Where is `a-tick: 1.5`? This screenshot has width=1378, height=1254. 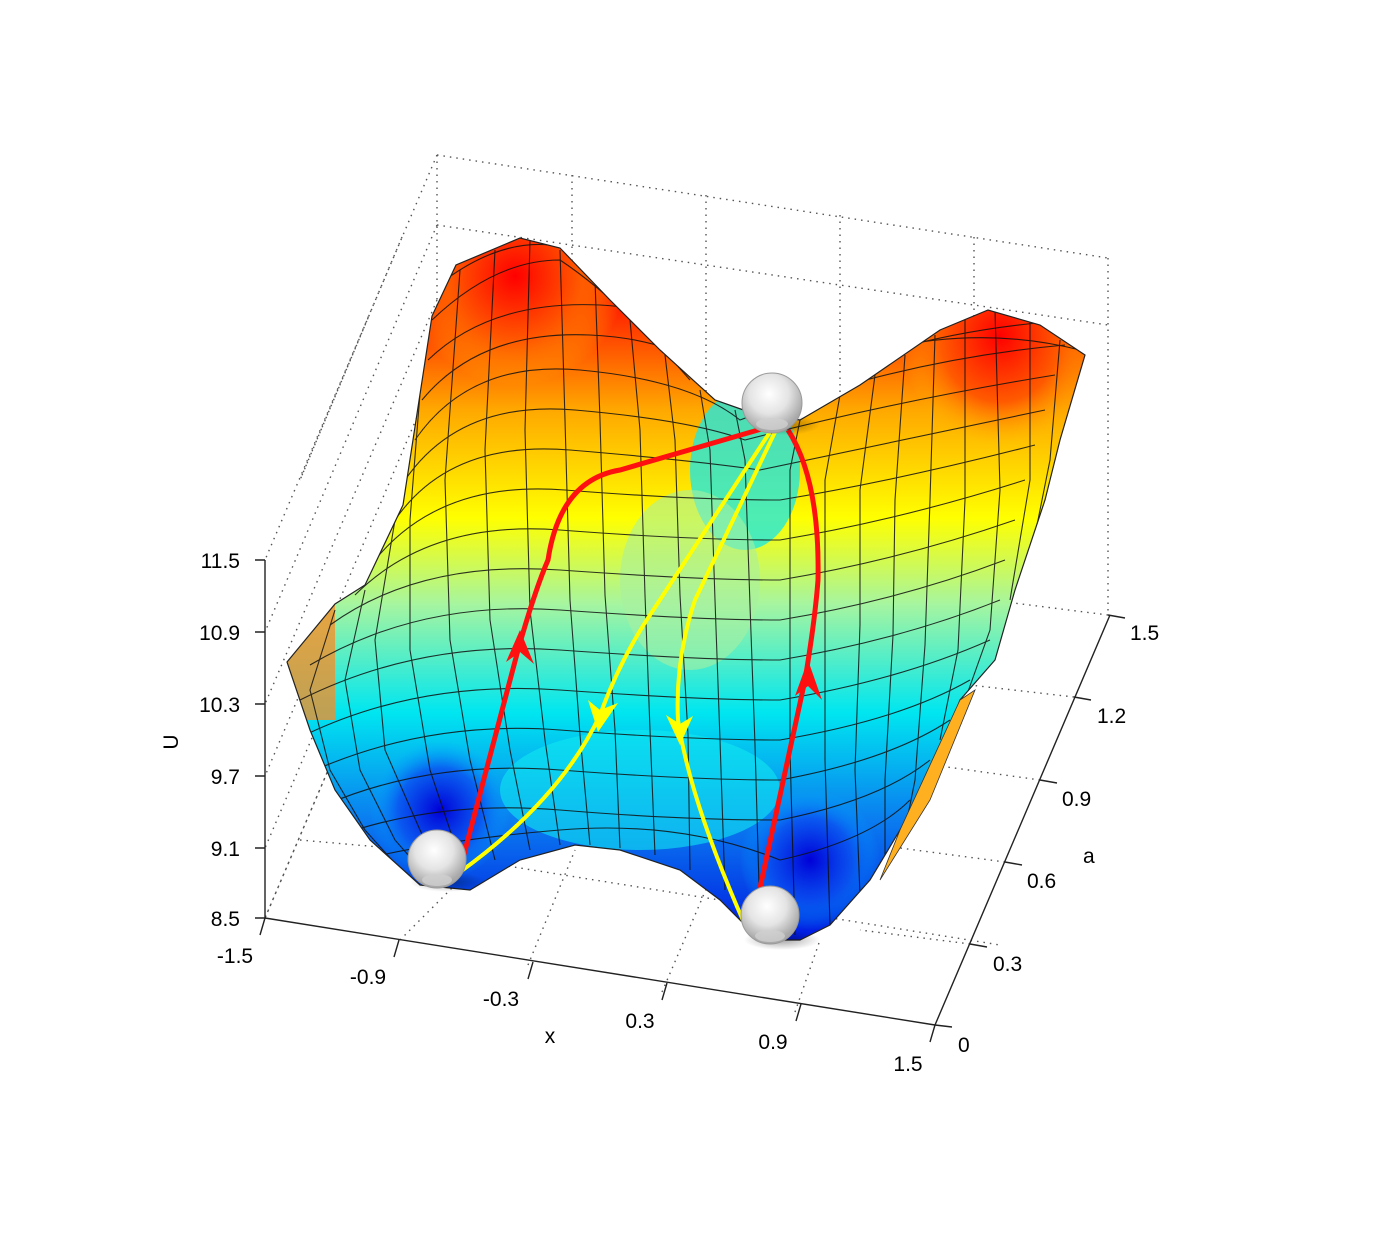
a-tick: 1.5 is located at coordinates (1144, 633).